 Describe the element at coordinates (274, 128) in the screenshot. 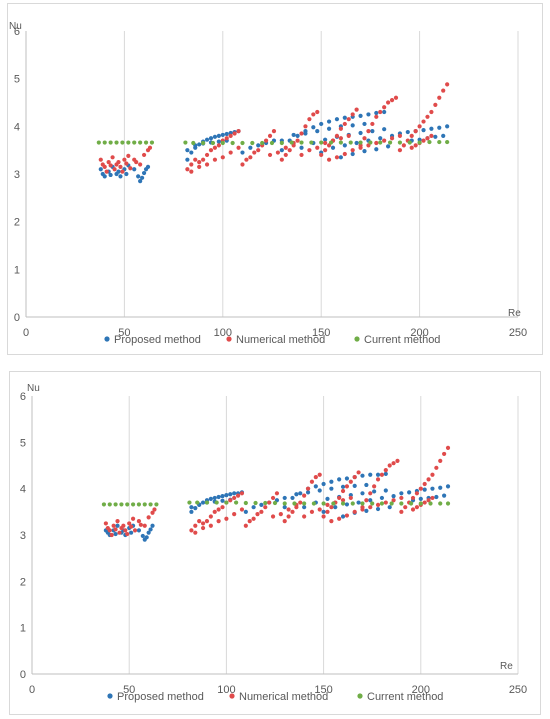

I see `chart-1-series-numerical-method` at that location.